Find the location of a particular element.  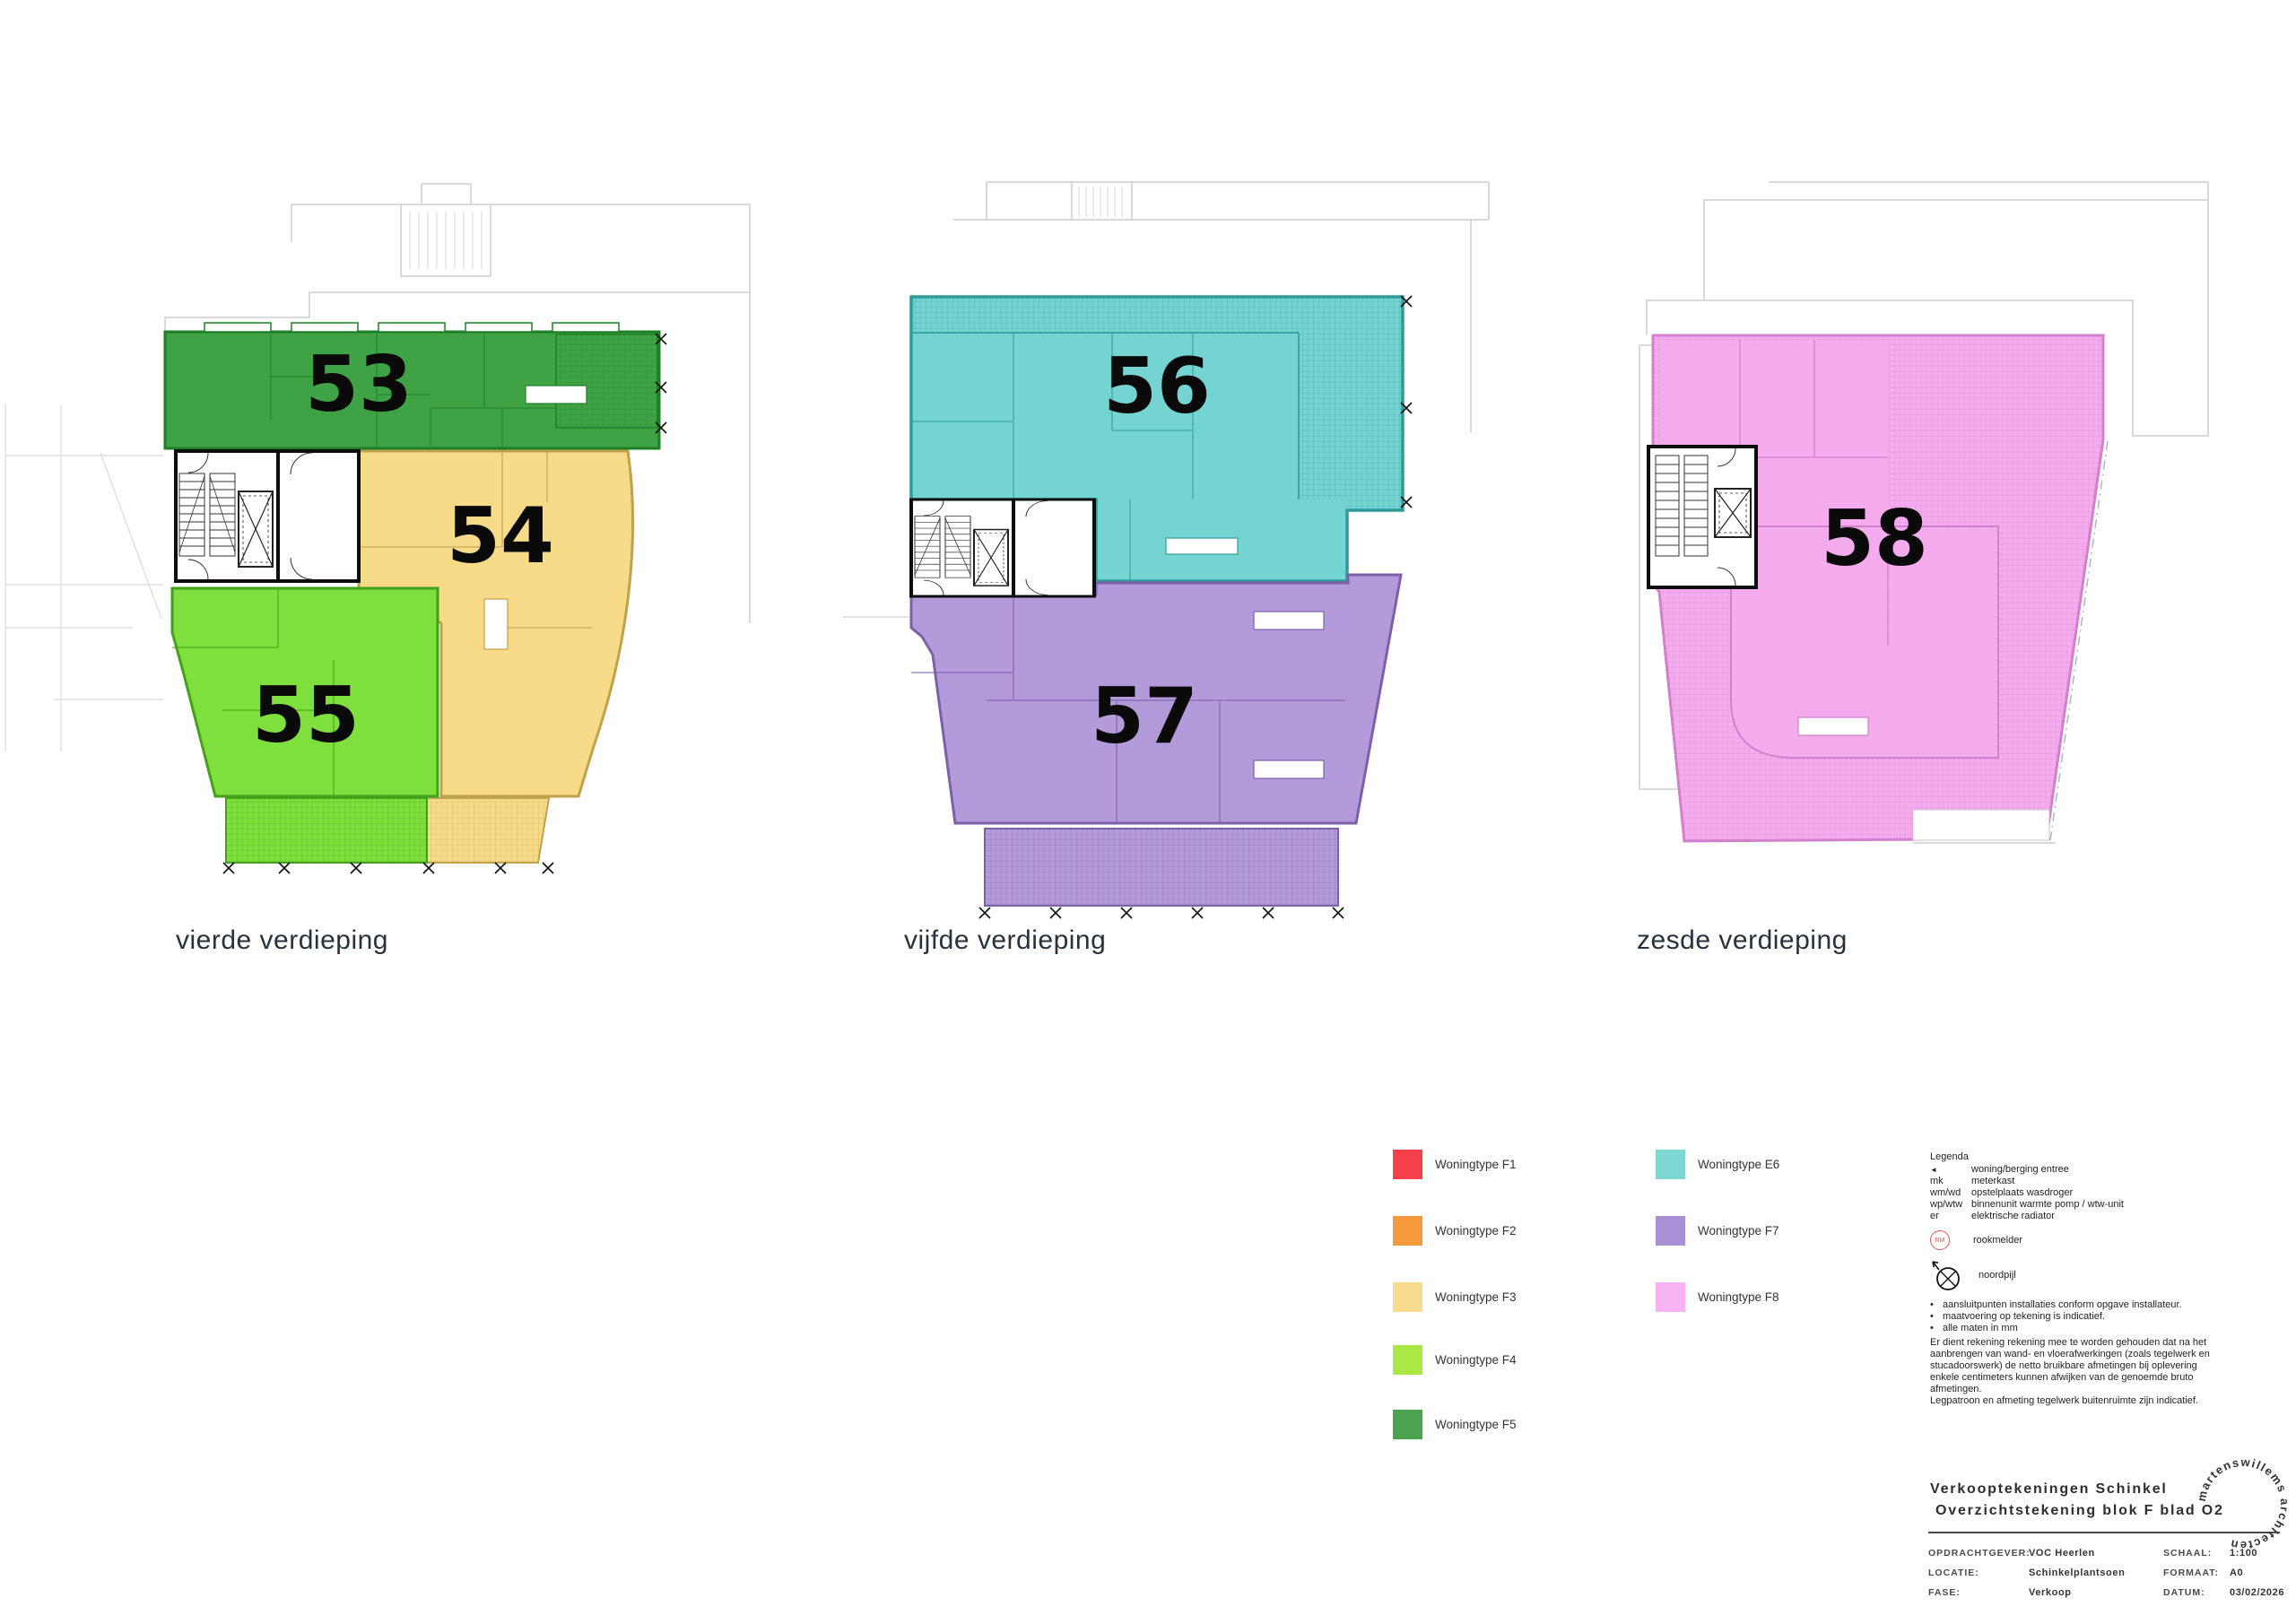

legend-label: Woningtype E6 is located at coordinates (1739, 1164).